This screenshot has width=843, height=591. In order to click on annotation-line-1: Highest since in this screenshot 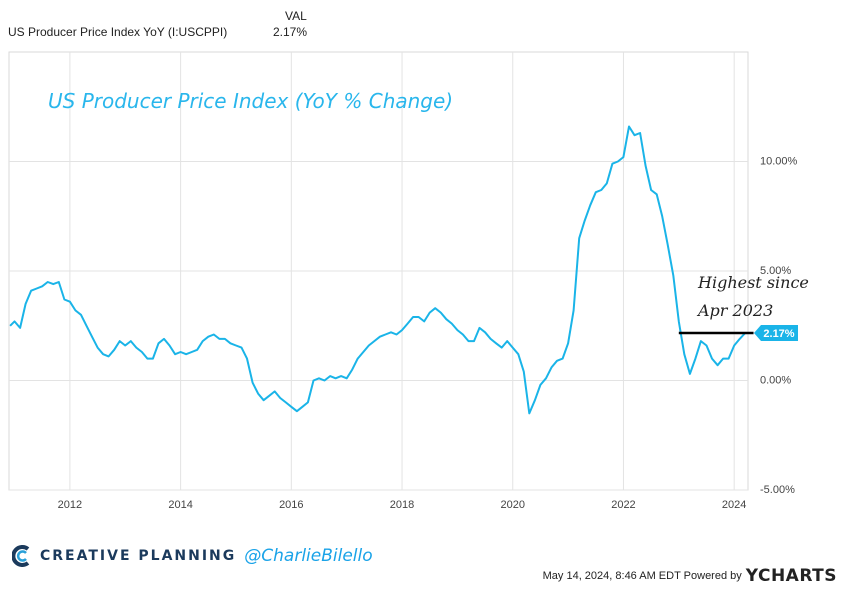, I will do `click(753, 282)`.